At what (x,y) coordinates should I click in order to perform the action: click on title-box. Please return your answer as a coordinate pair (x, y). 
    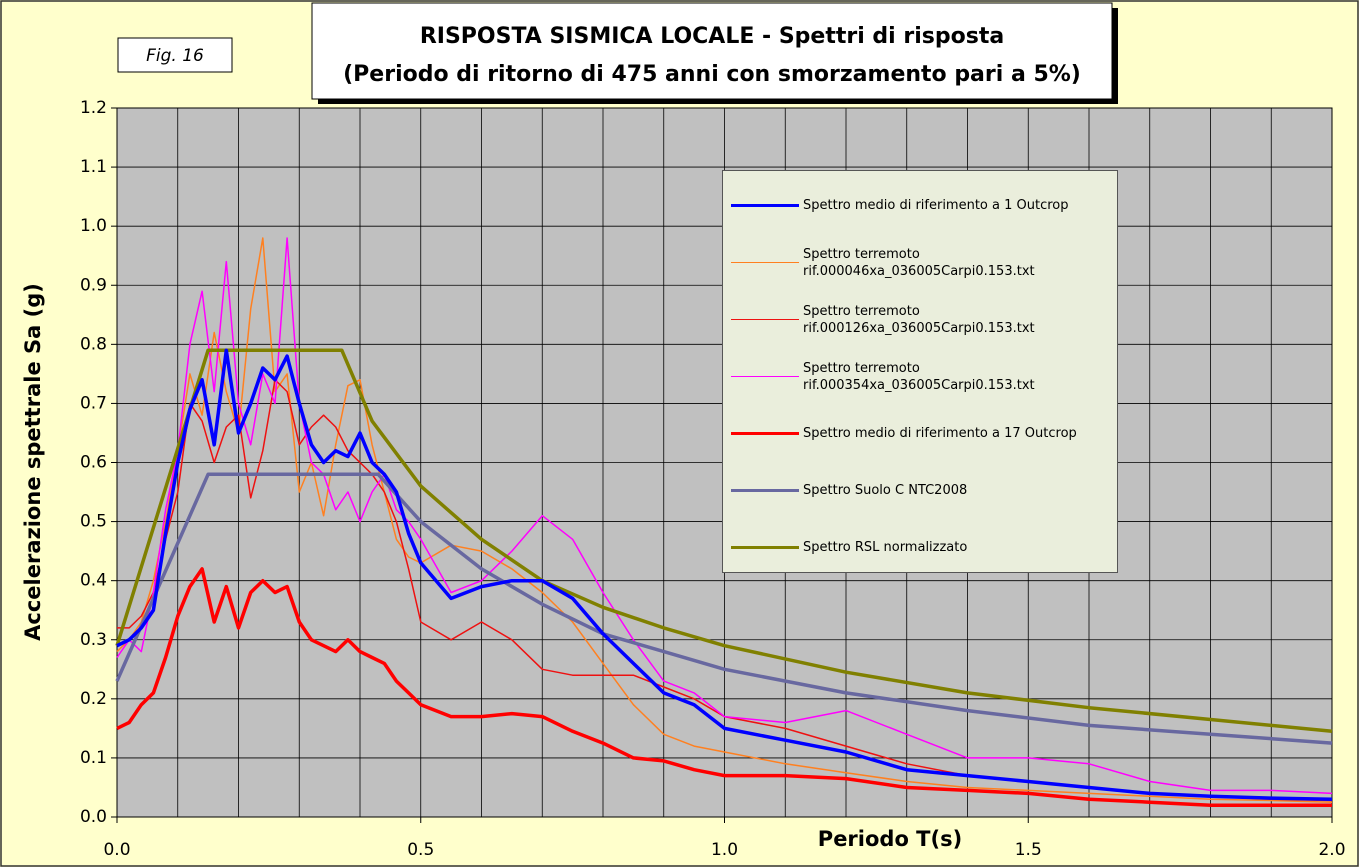
    Looking at the image, I should click on (712, 51).